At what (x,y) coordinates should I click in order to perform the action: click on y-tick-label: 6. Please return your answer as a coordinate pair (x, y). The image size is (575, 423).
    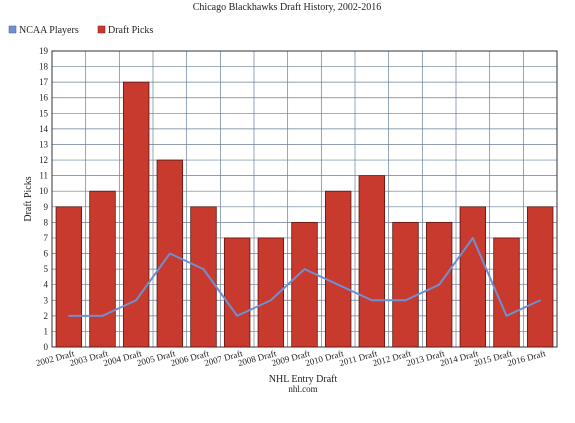
    Looking at the image, I should click on (46, 254).